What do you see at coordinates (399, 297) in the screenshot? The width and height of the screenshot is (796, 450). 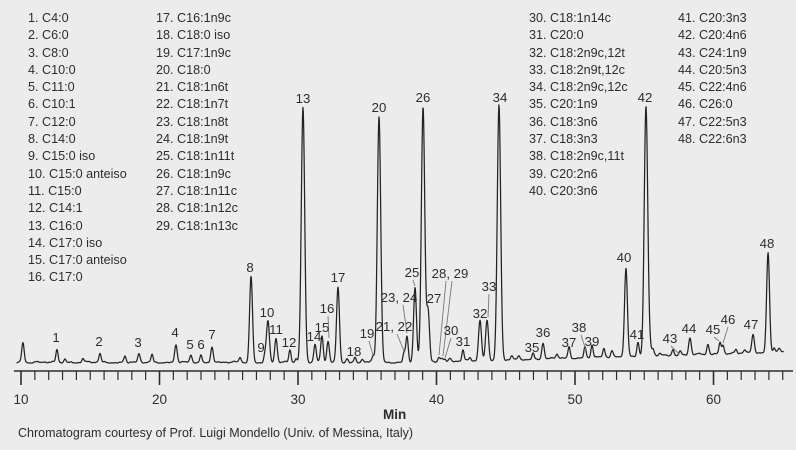 I see `peak-label: 23, 24` at bounding box center [399, 297].